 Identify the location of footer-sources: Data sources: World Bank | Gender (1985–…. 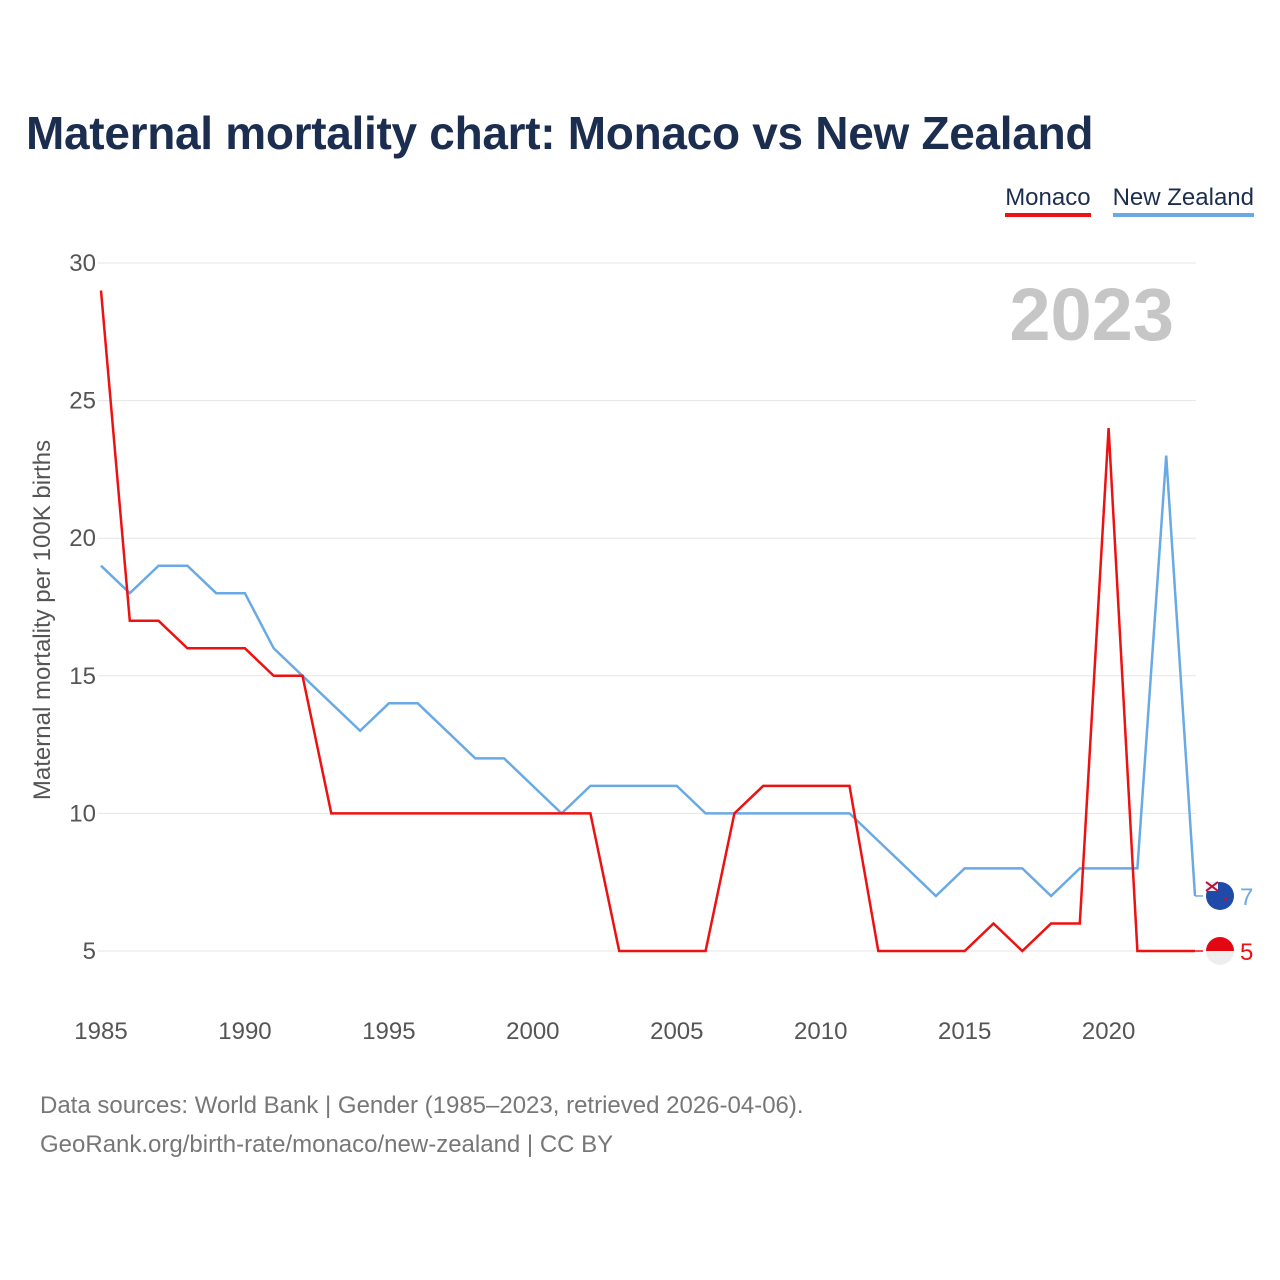
(422, 1105).